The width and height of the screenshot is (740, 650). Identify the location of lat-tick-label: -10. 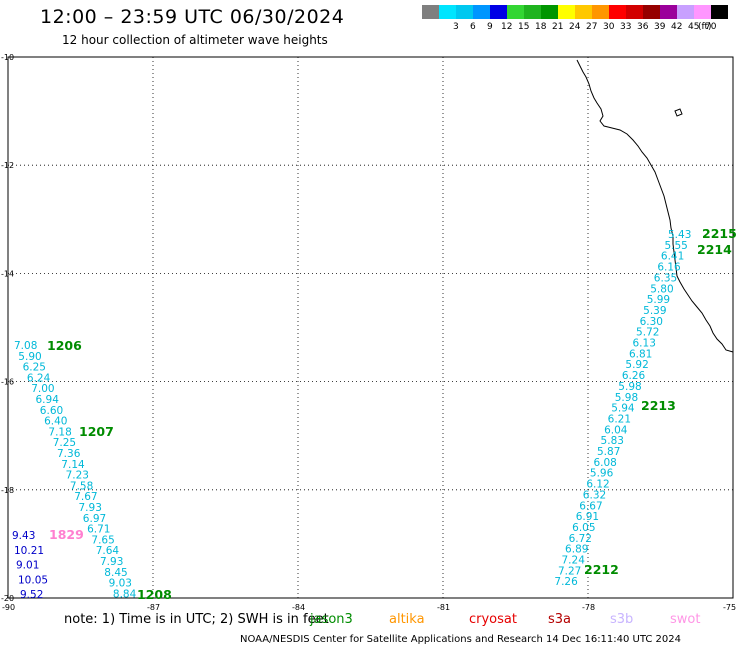
(7, 57).